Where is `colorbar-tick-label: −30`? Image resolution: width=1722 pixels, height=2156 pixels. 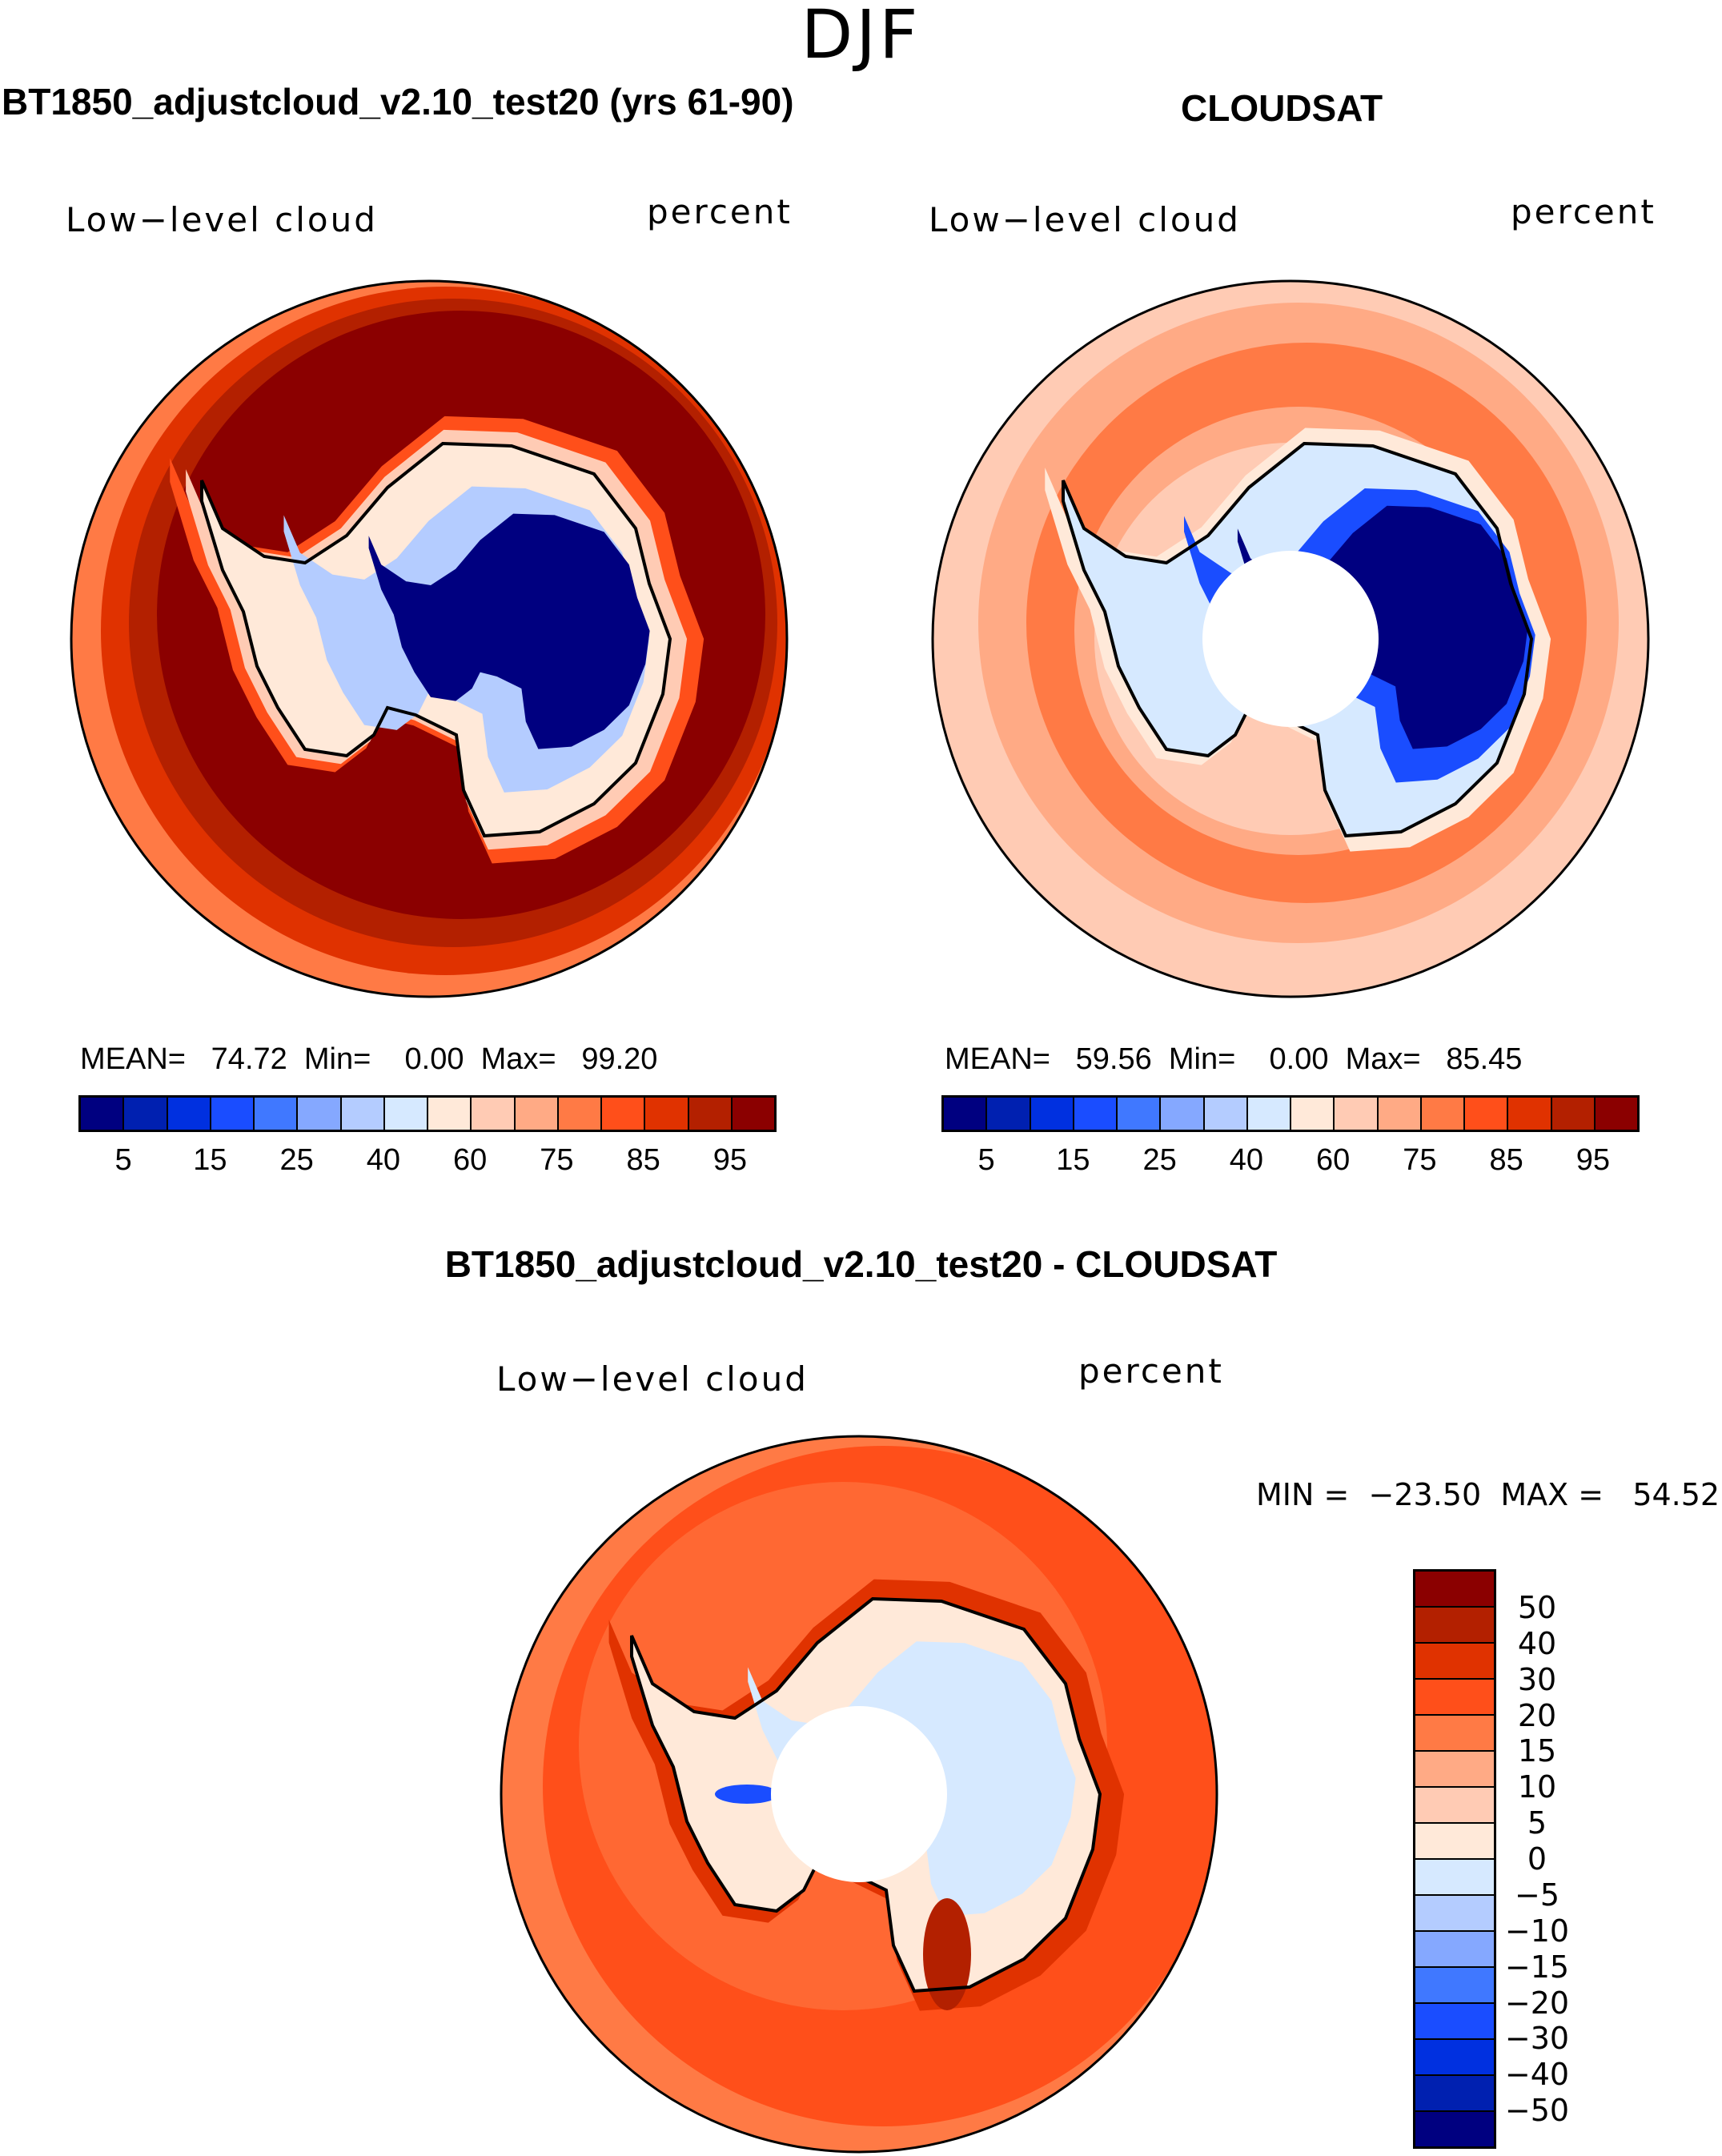
colorbar-tick-label: −30 is located at coordinates (1537, 2039).